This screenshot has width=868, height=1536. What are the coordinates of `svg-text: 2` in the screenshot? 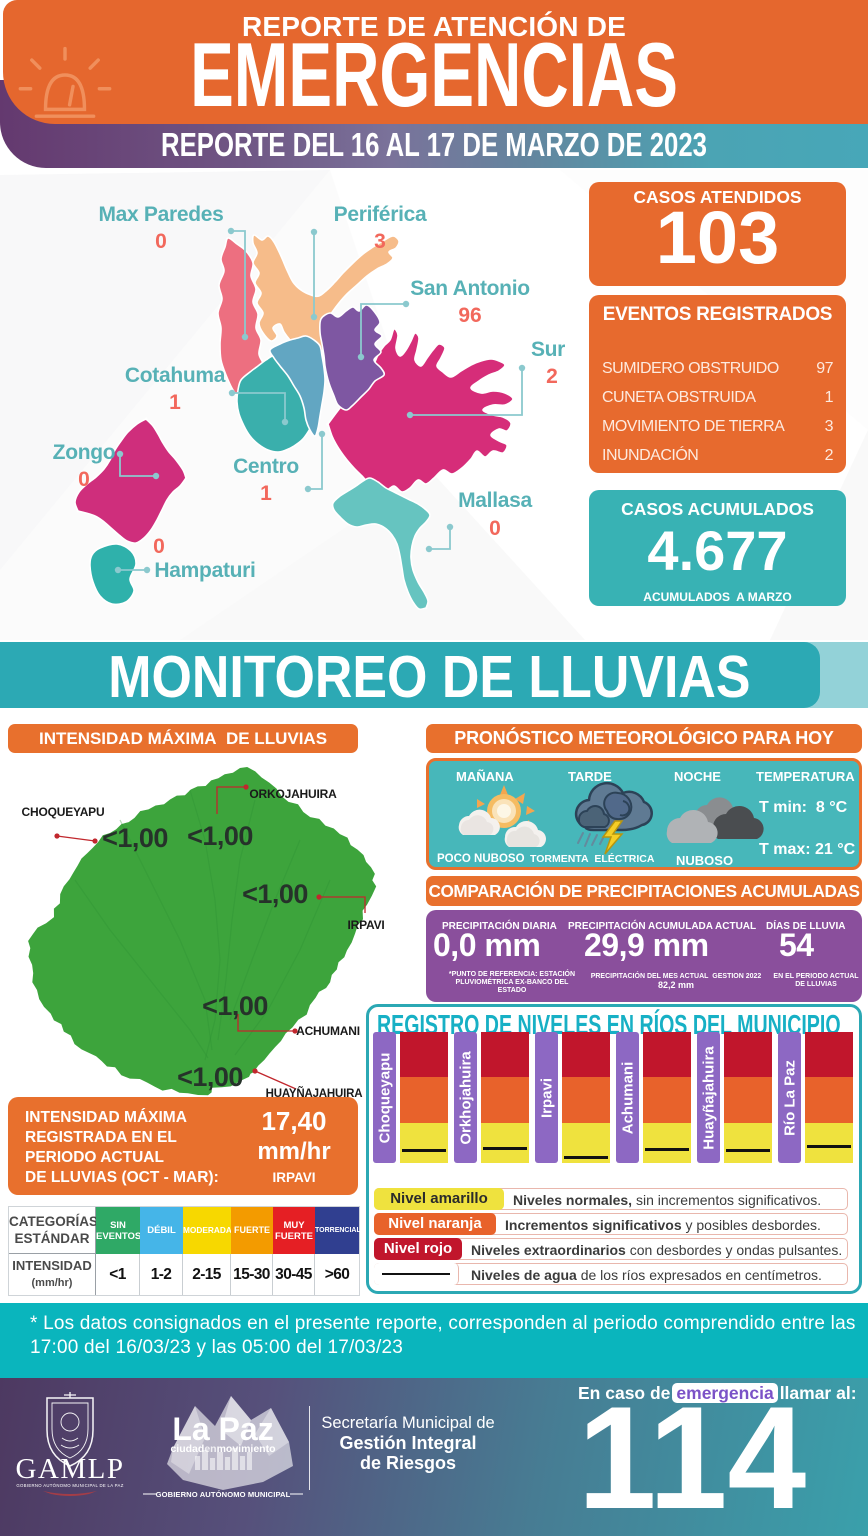 It's located at (552, 376).